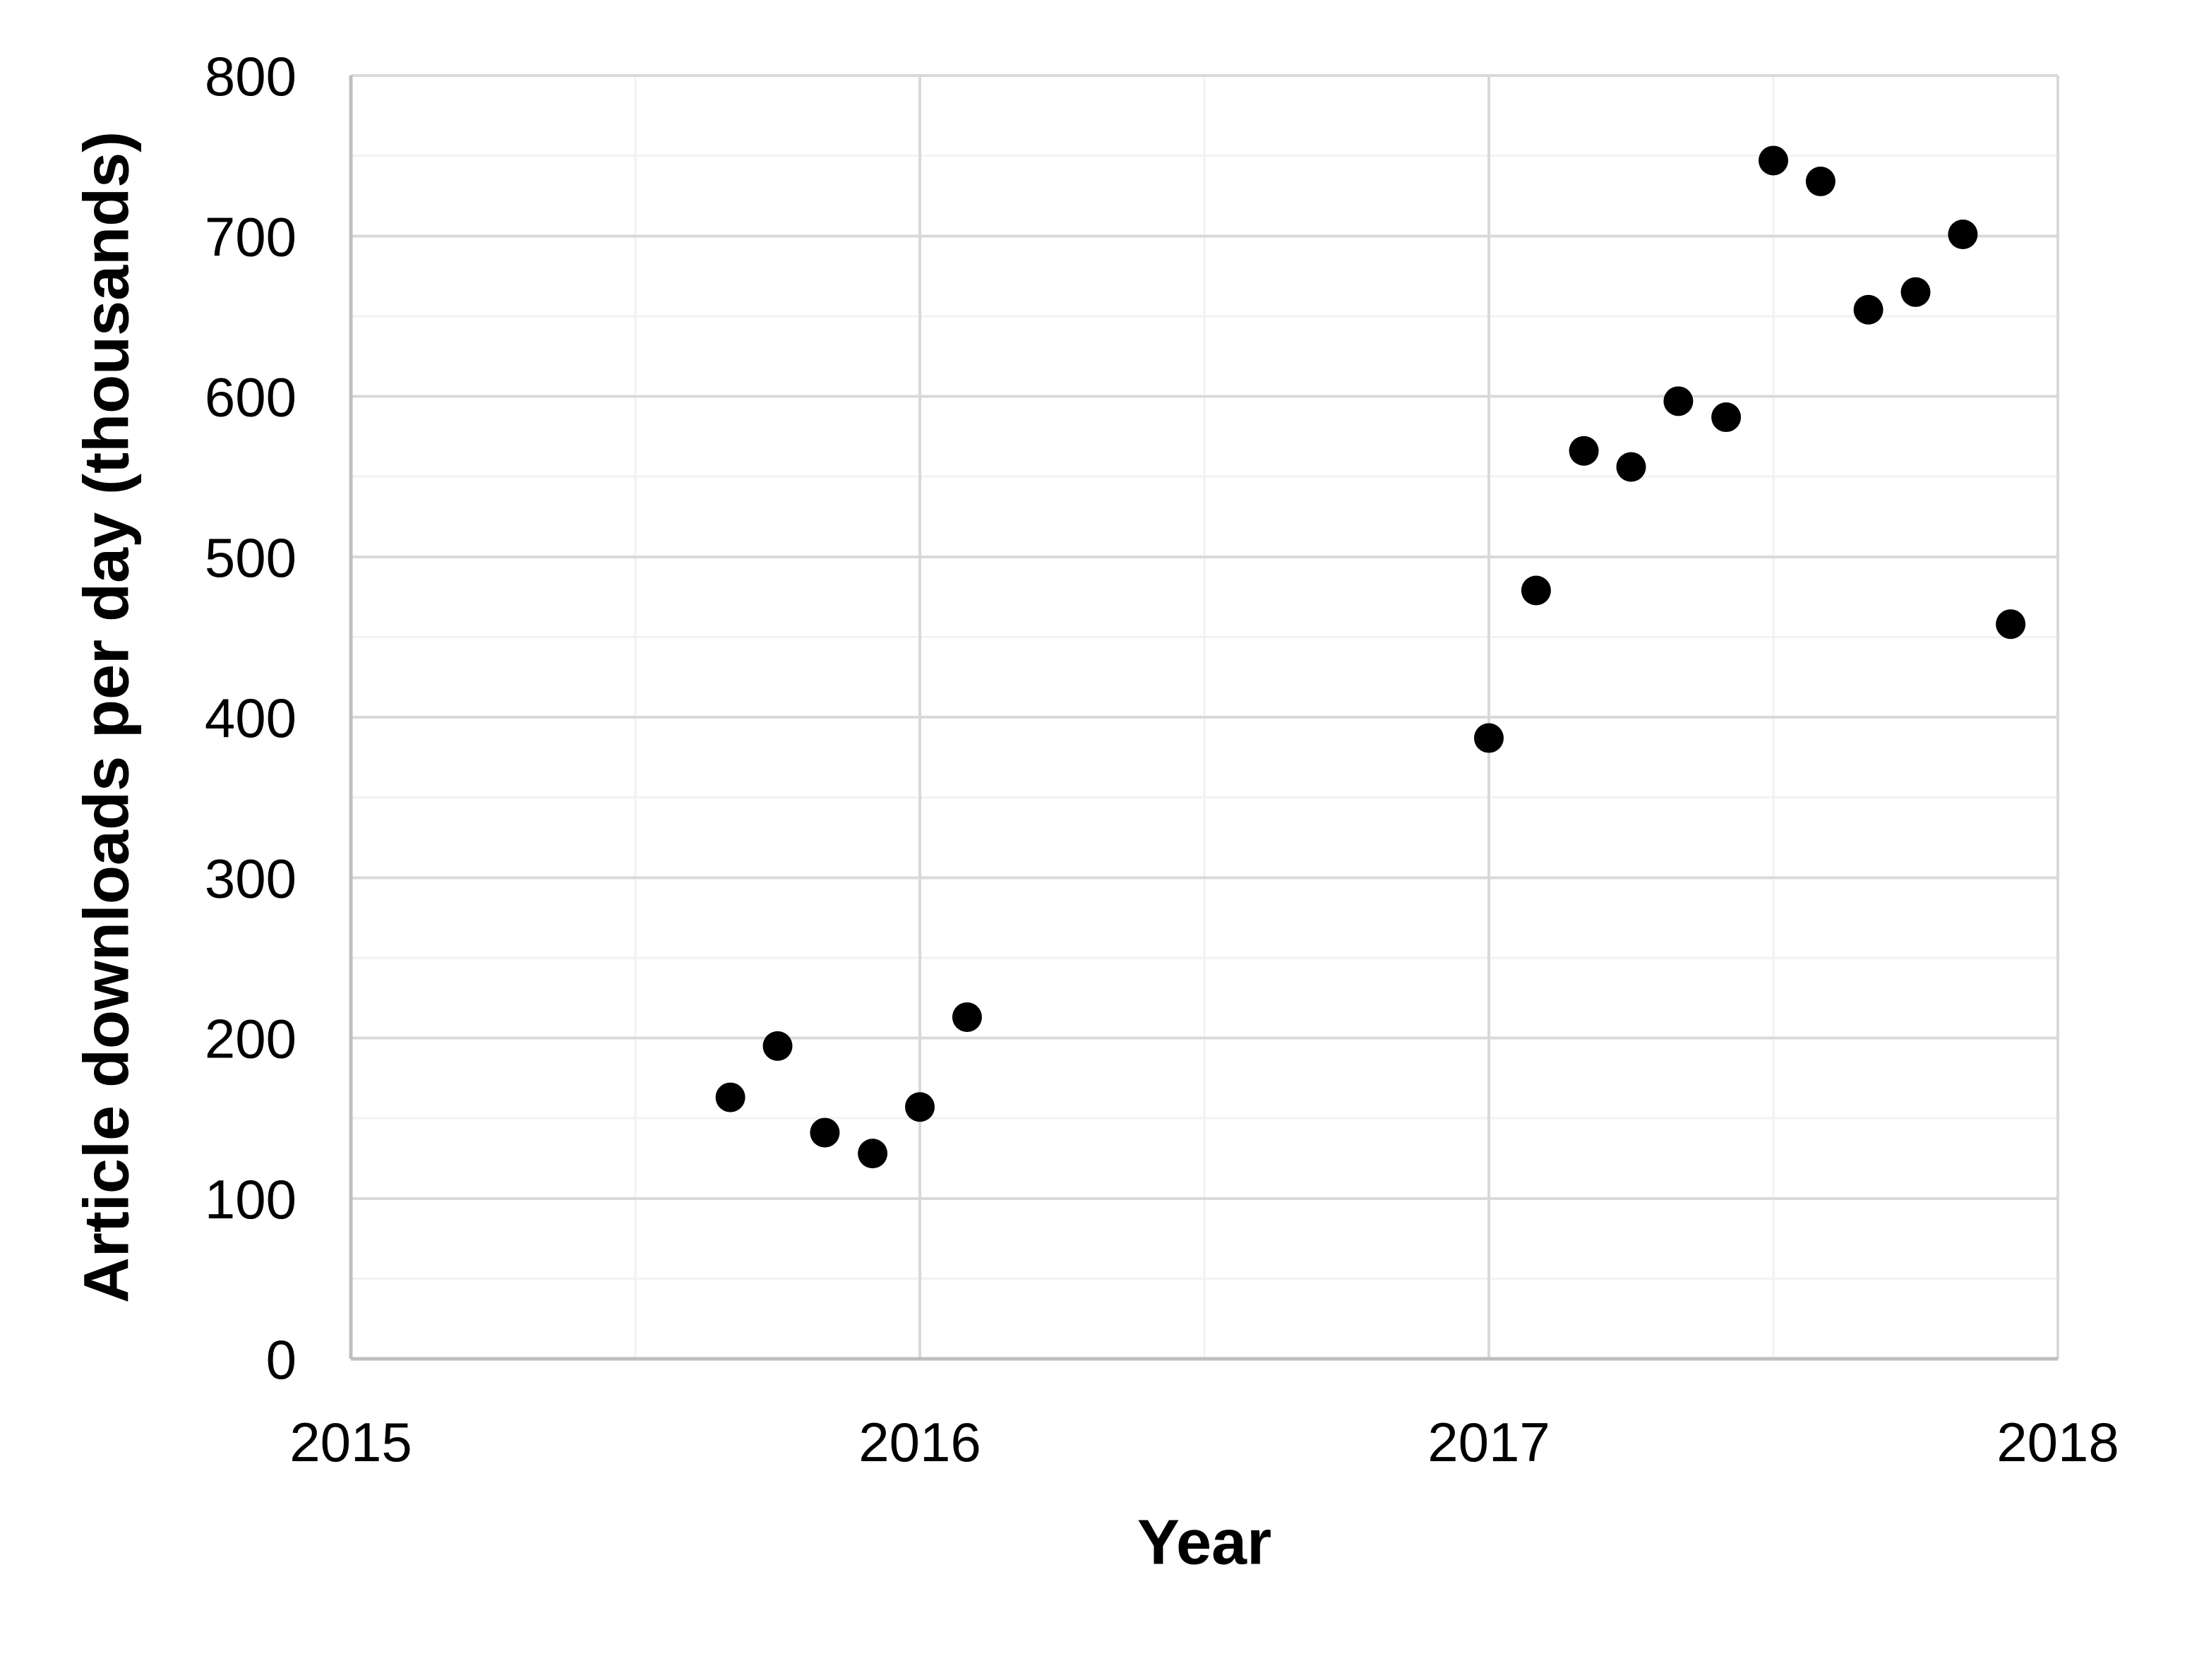  I want to click on y-axis-title: Article downloads per day (thousands), so click(107, 718).